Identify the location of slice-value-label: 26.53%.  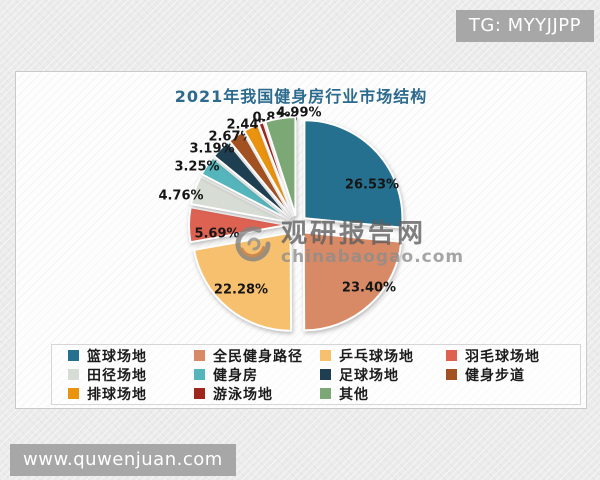
(372, 185).